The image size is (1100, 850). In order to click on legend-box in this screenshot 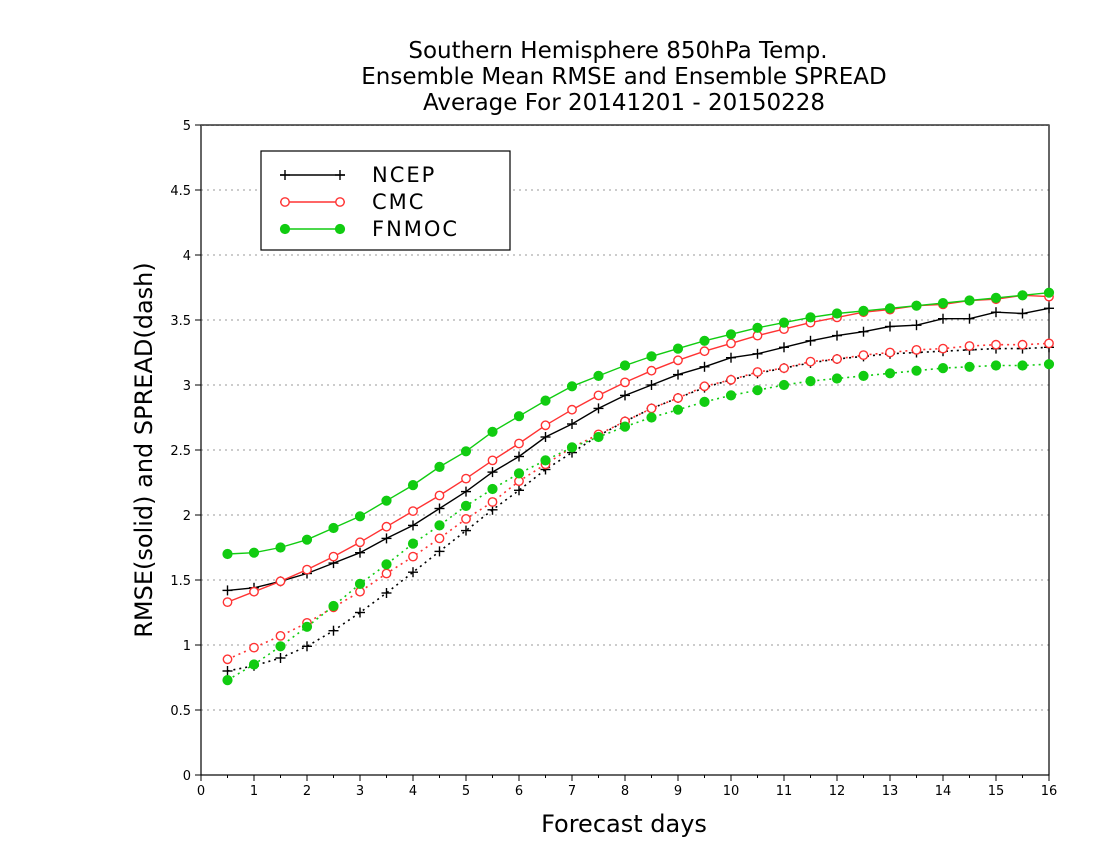, I will do `click(385, 200)`.